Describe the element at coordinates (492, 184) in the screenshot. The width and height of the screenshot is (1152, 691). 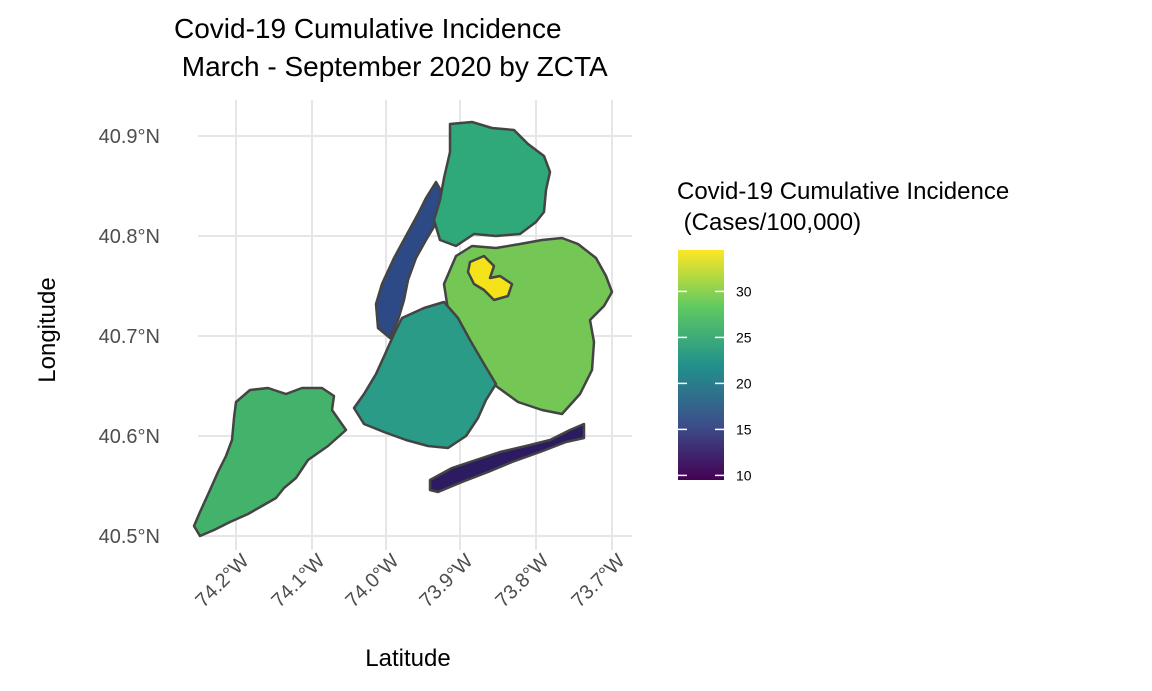
I see `region-bronx` at that location.